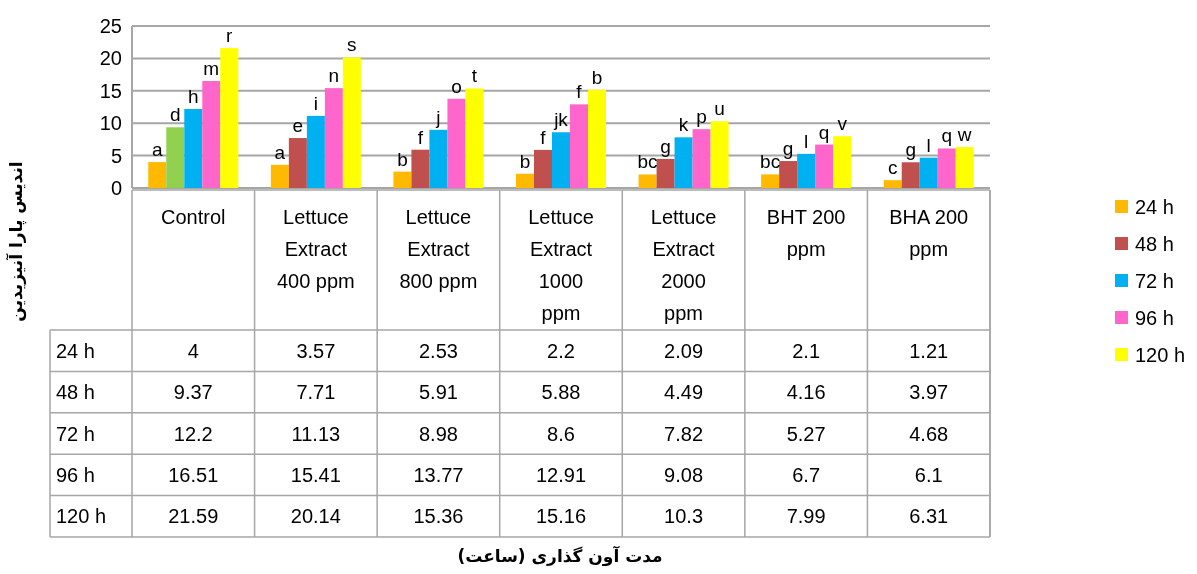 The width and height of the screenshot is (1197, 574). What do you see at coordinates (701, 117) in the screenshot?
I see `annotation: p` at bounding box center [701, 117].